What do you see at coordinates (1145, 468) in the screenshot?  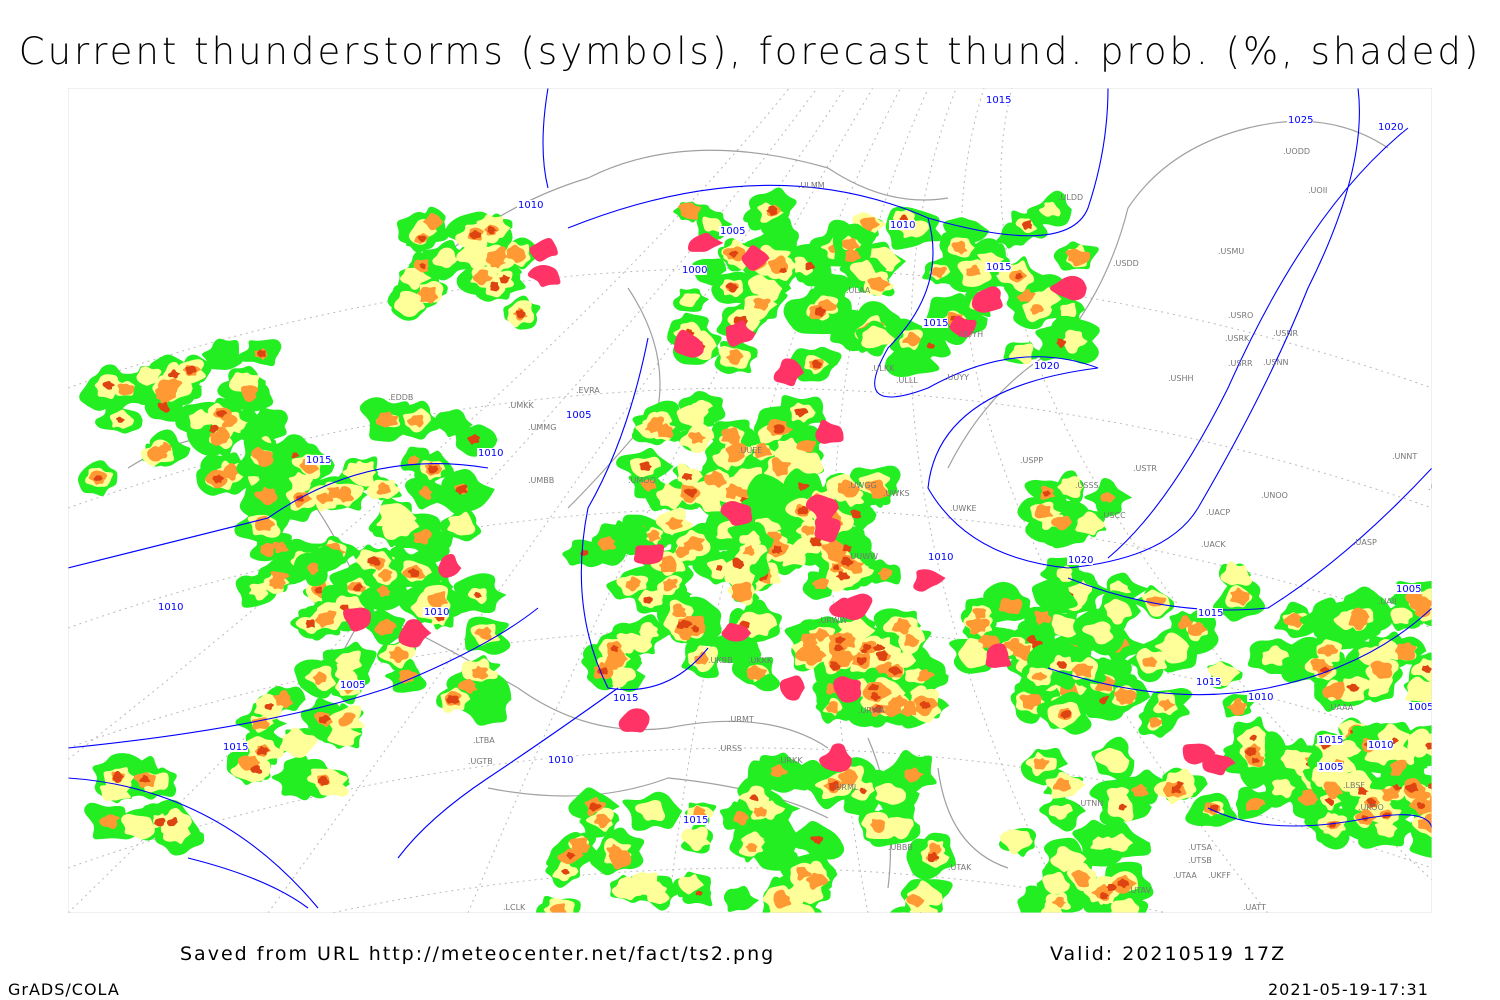 I see `station-label: .USTR` at bounding box center [1145, 468].